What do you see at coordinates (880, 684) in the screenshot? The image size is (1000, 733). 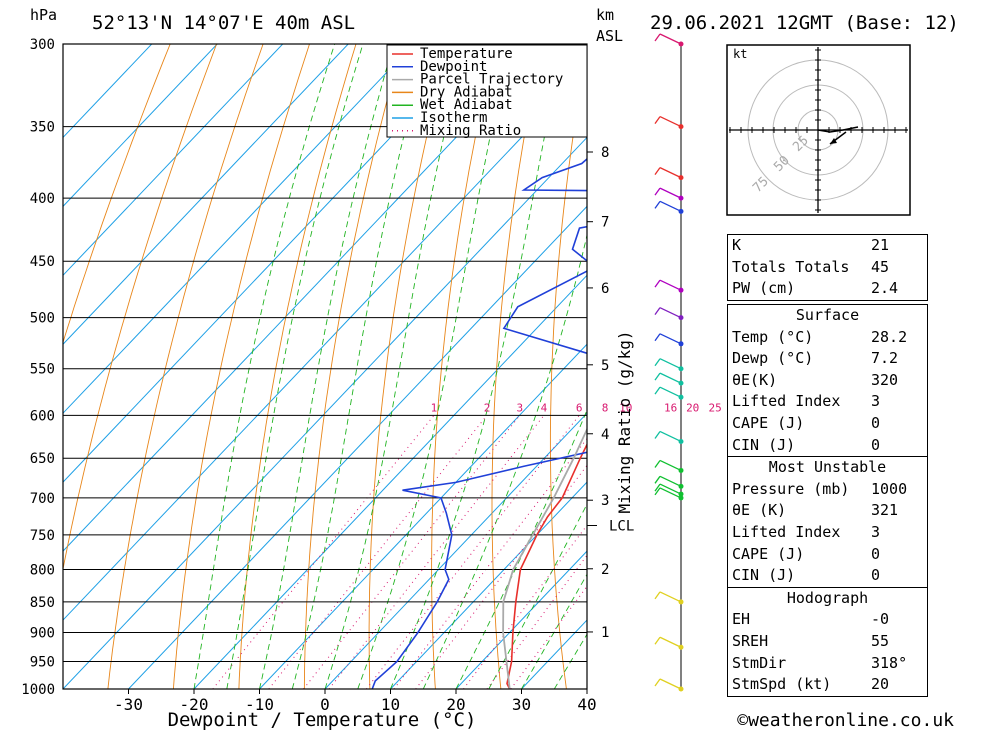 I see `stmspd-value: 20` at bounding box center [880, 684].